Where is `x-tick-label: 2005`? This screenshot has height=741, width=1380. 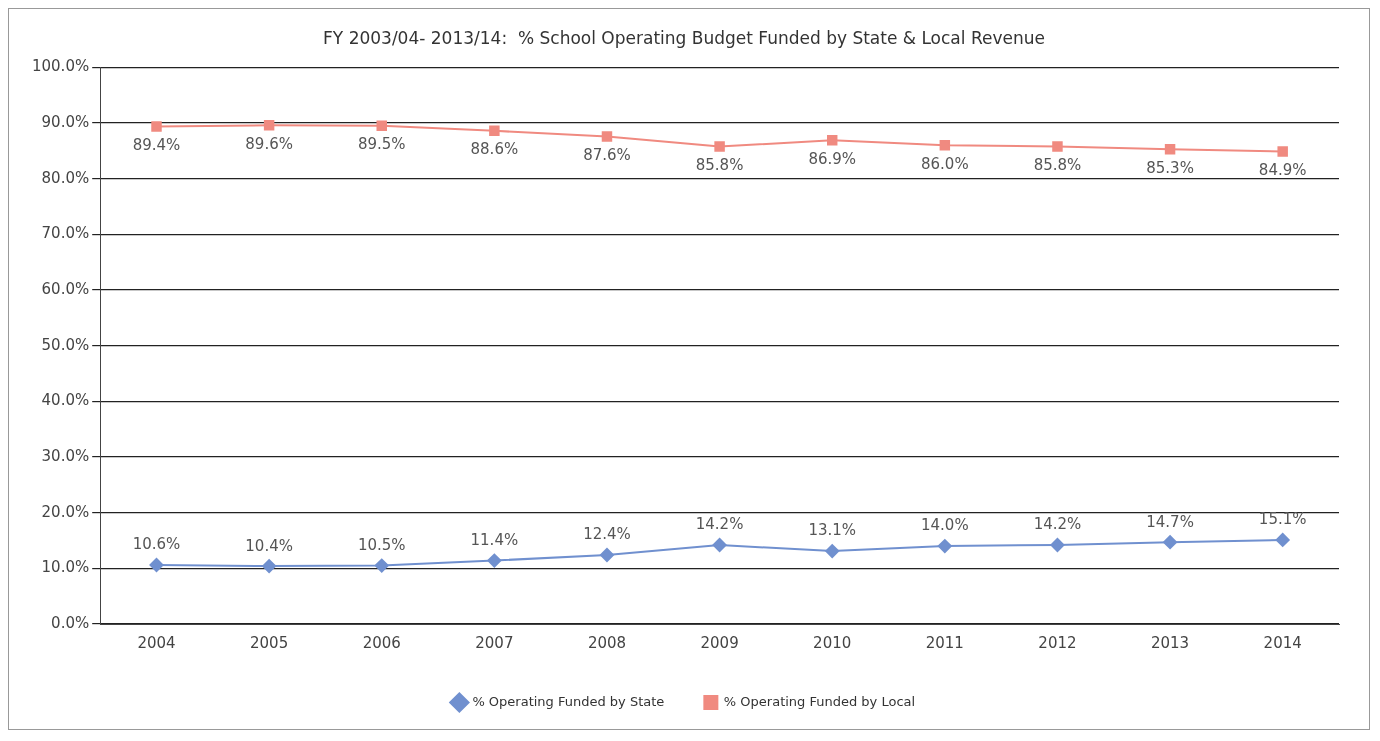
x-tick-label: 2005 is located at coordinates (269, 642).